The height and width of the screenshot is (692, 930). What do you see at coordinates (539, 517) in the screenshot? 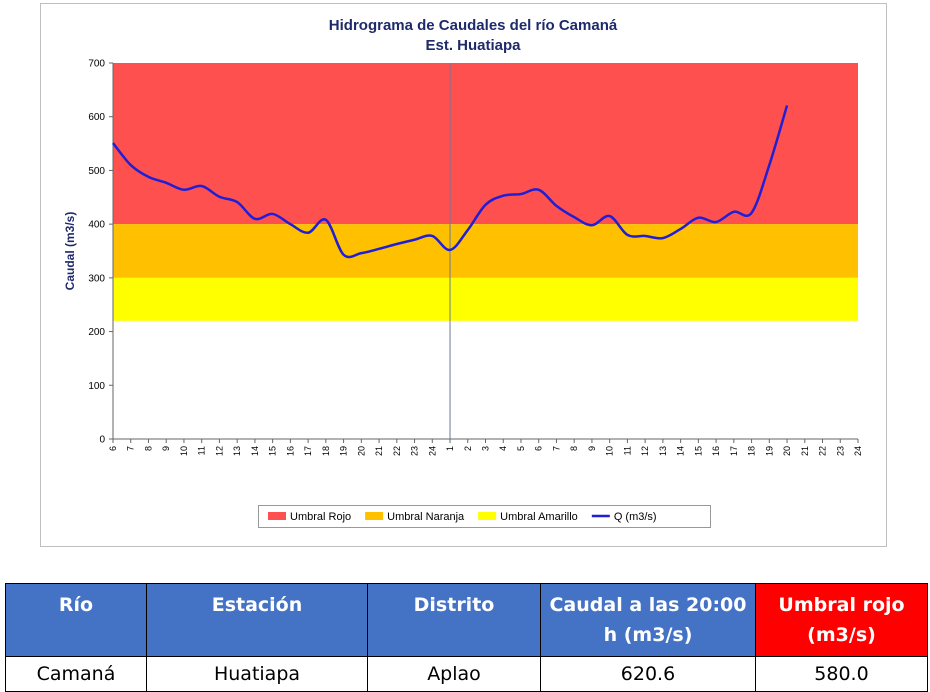
I see `legend-label: Umbral Amarillo` at bounding box center [539, 517].